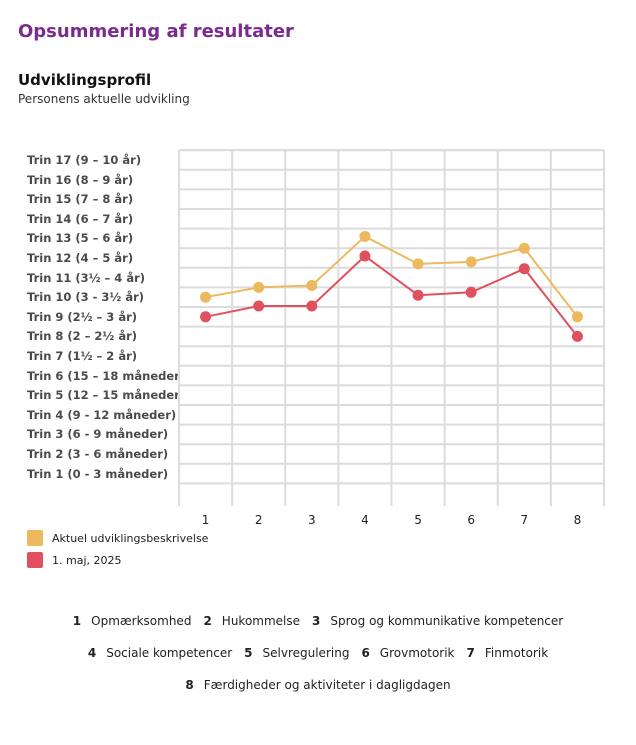 The width and height of the screenshot is (636, 745). What do you see at coordinates (80, 218) in the screenshot?
I see `y-tick-label: Trin 14 (6 – 7 år)` at bounding box center [80, 218].